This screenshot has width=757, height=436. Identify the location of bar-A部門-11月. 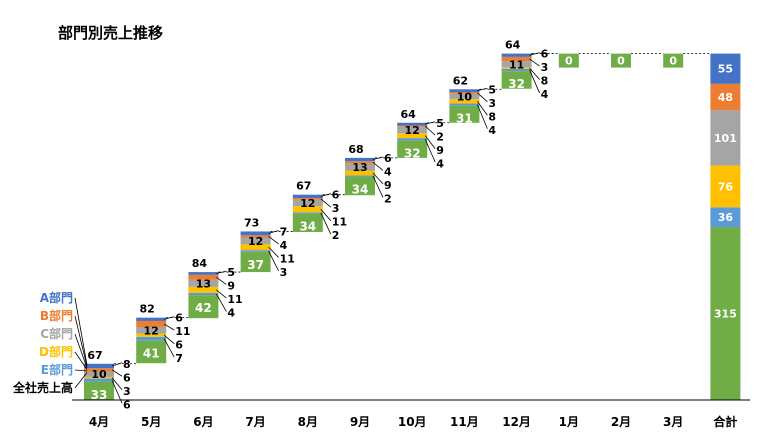
(464, 91).